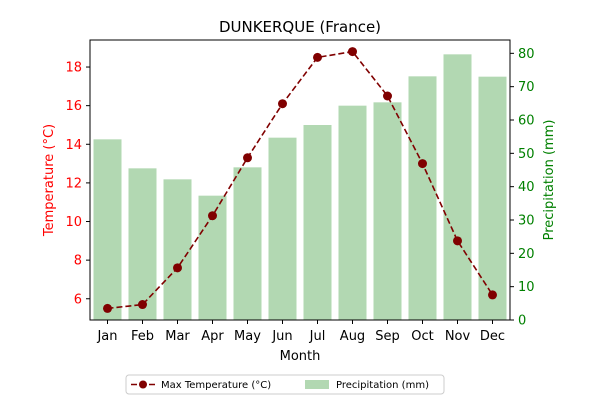 This screenshot has height=400, width=600. What do you see at coordinates (526, 54) in the screenshot?
I see `y-right-tick-label: 80` at bounding box center [526, 54].